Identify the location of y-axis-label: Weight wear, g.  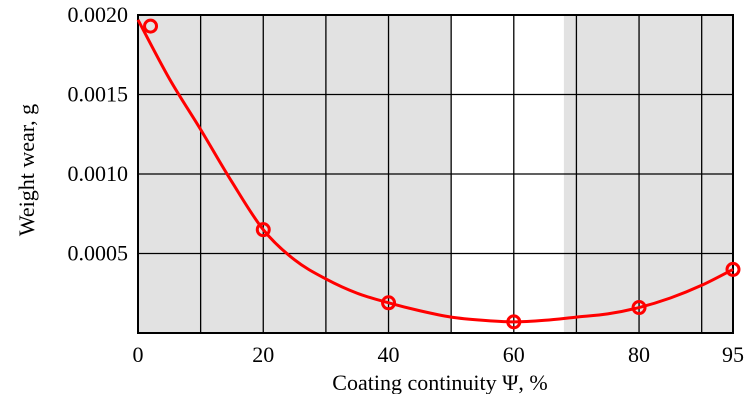
(26, 170).